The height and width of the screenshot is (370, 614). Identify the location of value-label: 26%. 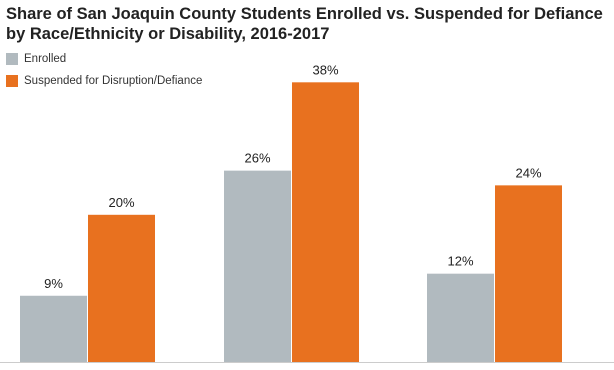
(257, 158).